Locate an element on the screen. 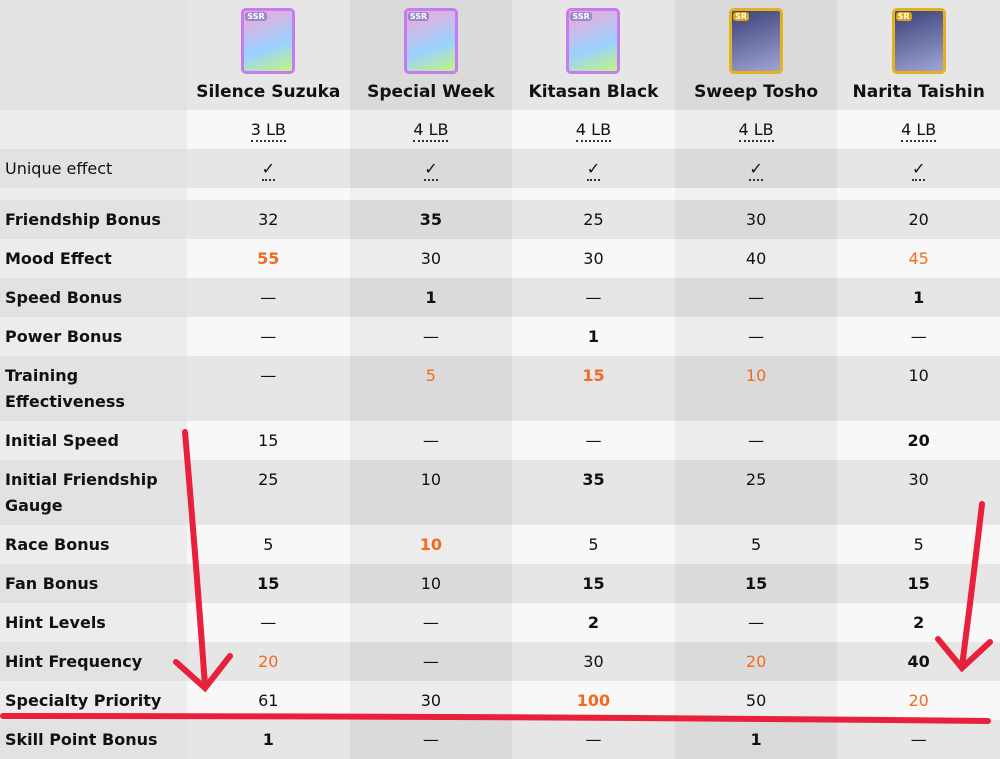 The width and height of the screenshot is (1000, 759). spacer-row is located at coordinates (500, 194).